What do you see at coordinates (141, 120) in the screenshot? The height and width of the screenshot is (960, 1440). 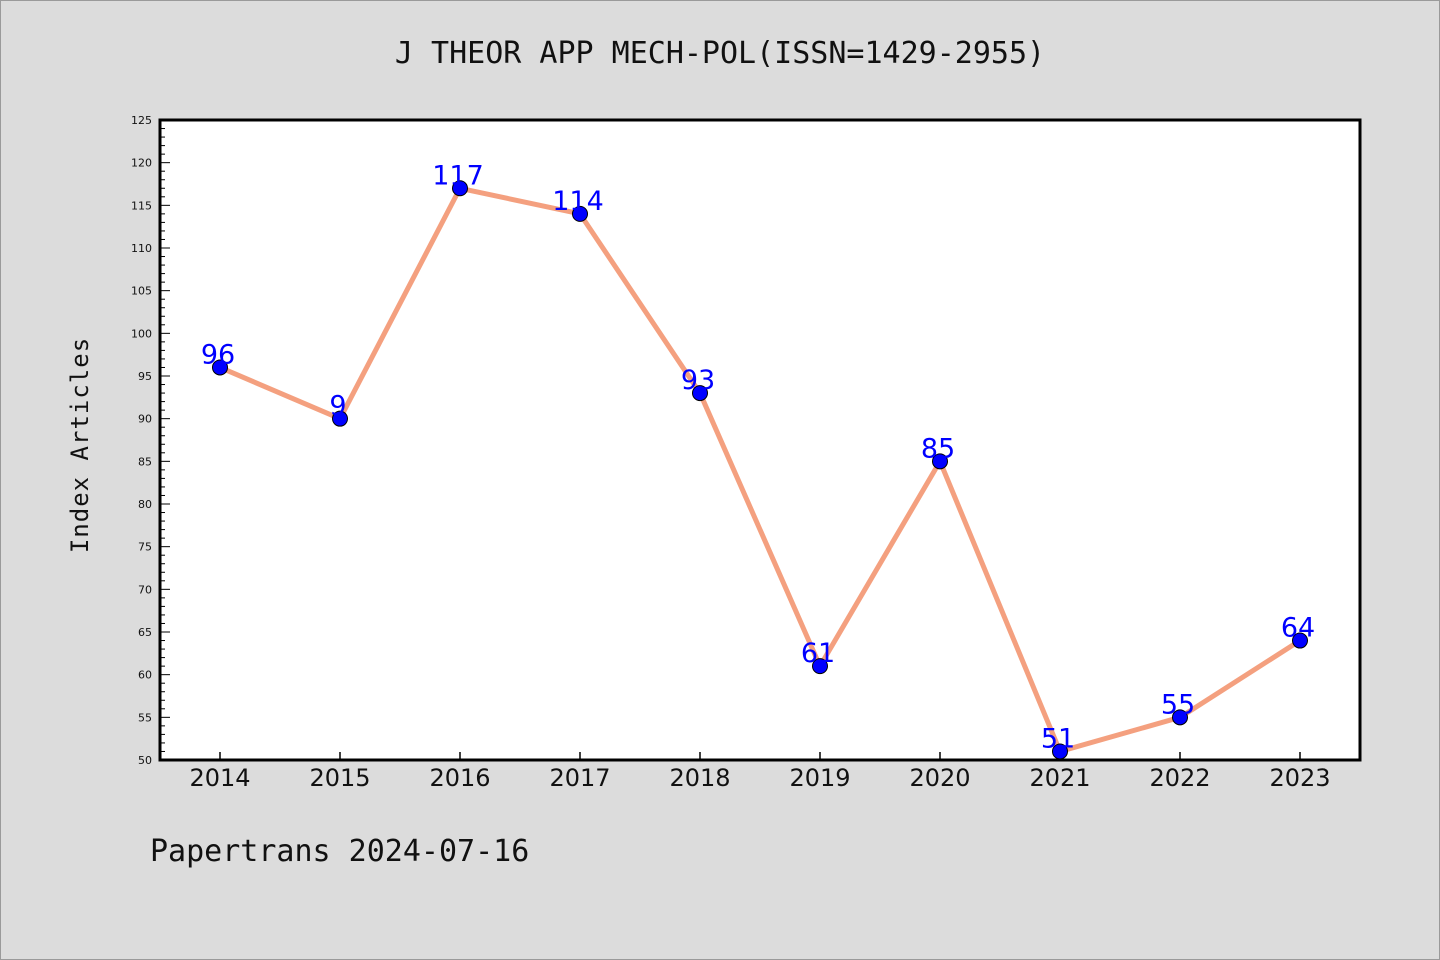 I see `y-tick-label: 125` at bounding box center [141, 120].